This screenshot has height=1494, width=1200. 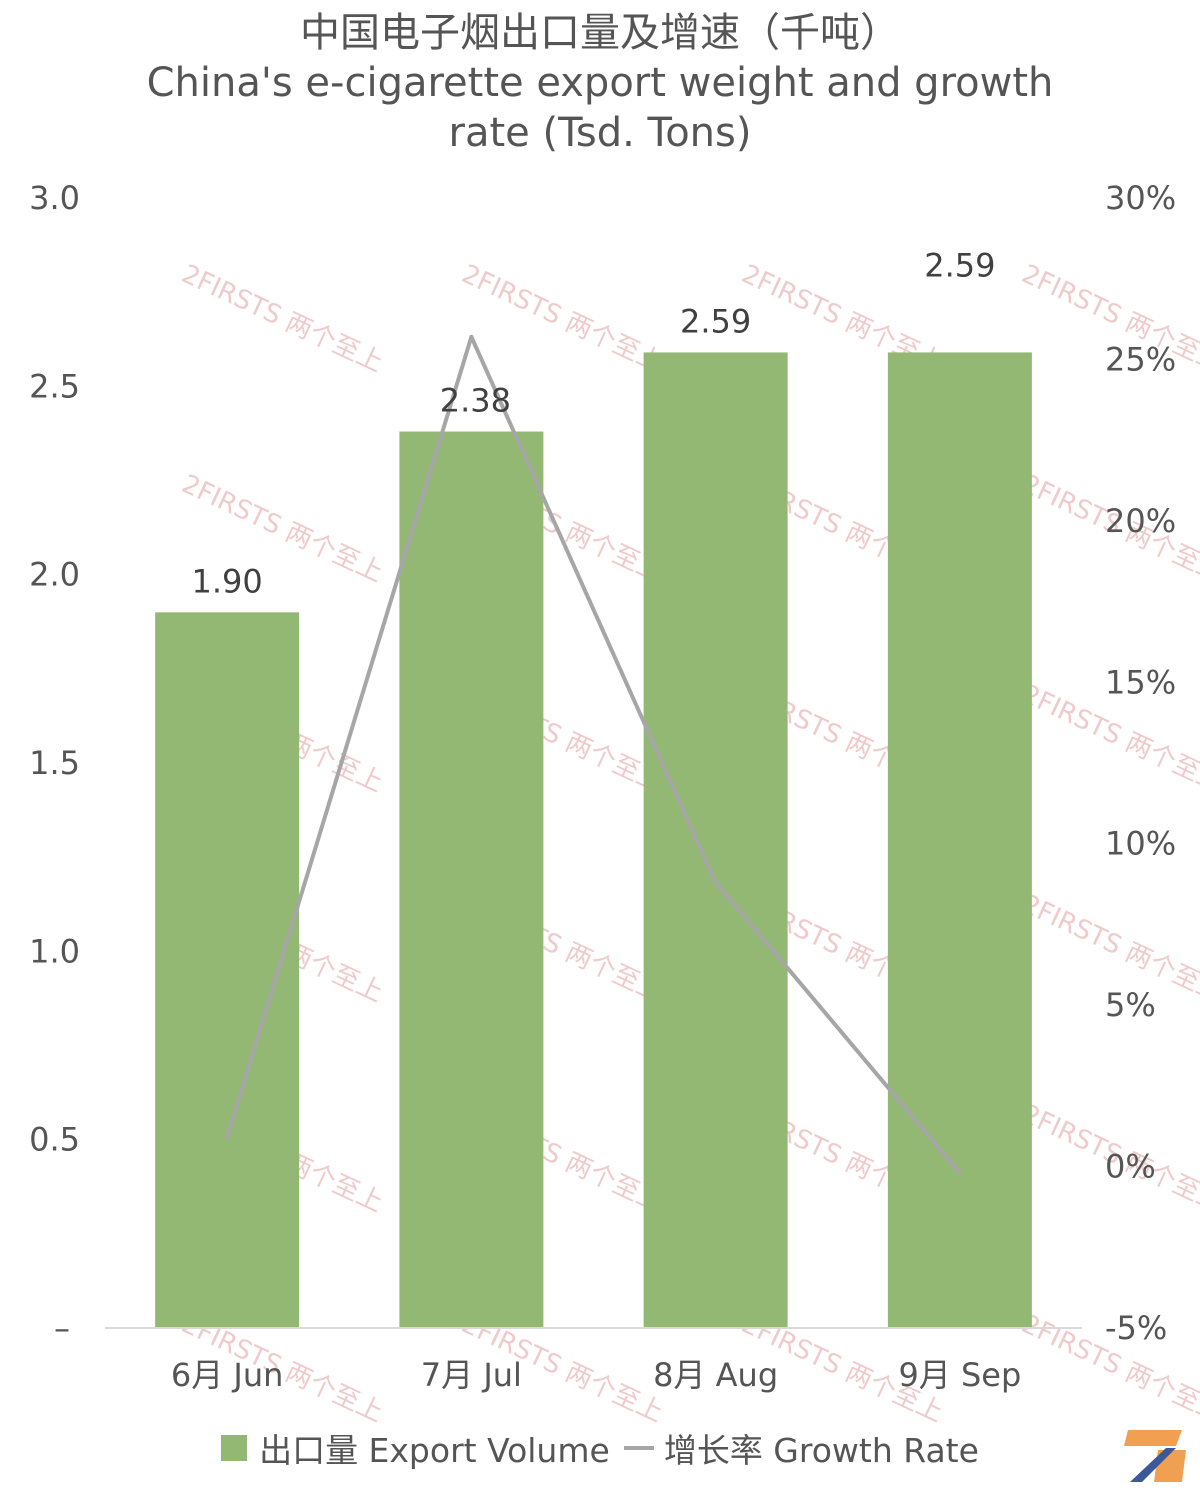 I want to click on left-axis-tick-label: 1.5, so click(x=54, y=763).